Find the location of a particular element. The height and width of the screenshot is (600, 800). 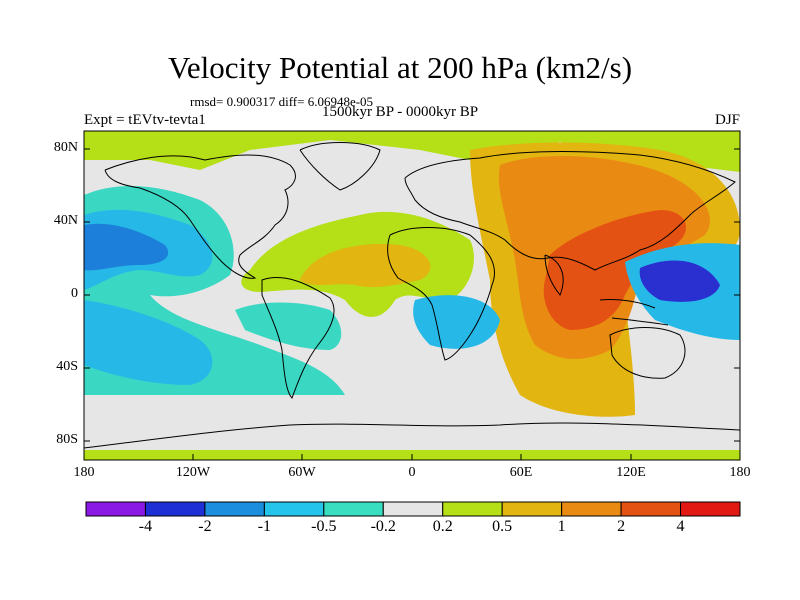

lat-label: 80N is located at coordinates (65, 147).